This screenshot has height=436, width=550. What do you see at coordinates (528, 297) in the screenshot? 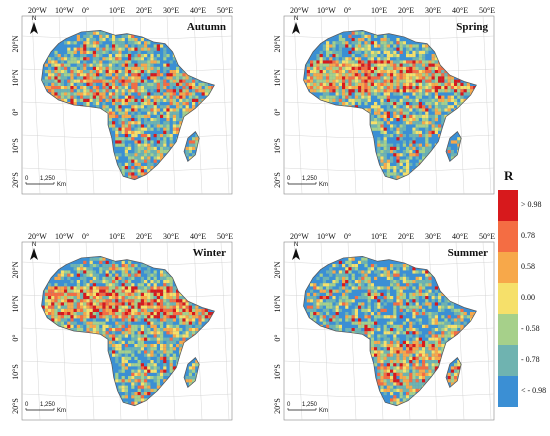
I see `legend-label: 0.00` at bounding box center [528, 297].